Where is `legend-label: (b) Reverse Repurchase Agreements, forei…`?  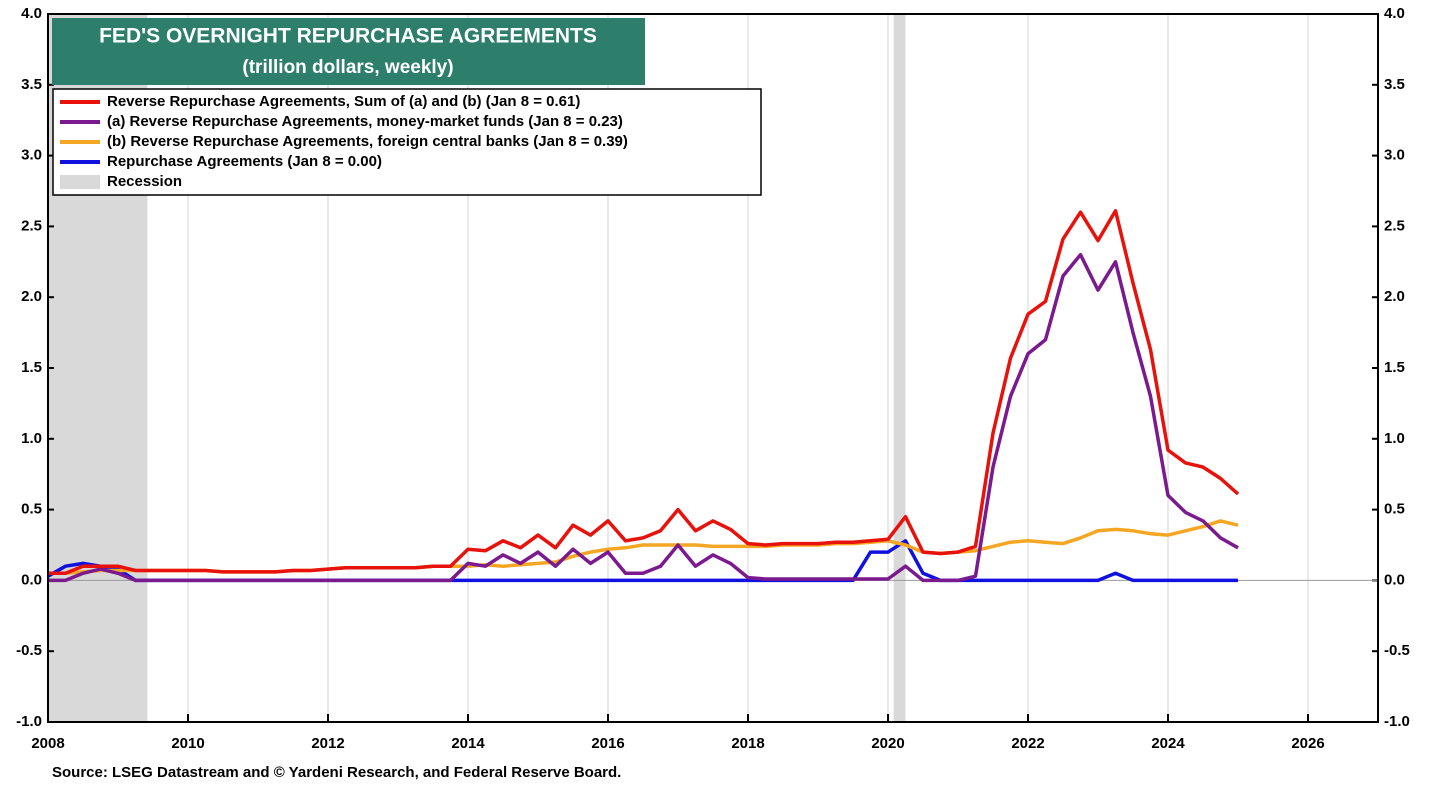 legend-label: (b) Reverse Repurchase Agreements, forei… is located at coordinates (367, 141).